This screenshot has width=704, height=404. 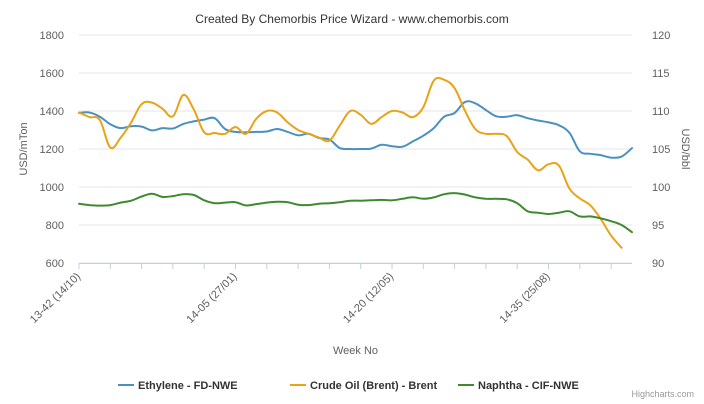 I want to click on legend-item-ethylene: Ethylene - FD-NWE, so click(x=178, y=386).